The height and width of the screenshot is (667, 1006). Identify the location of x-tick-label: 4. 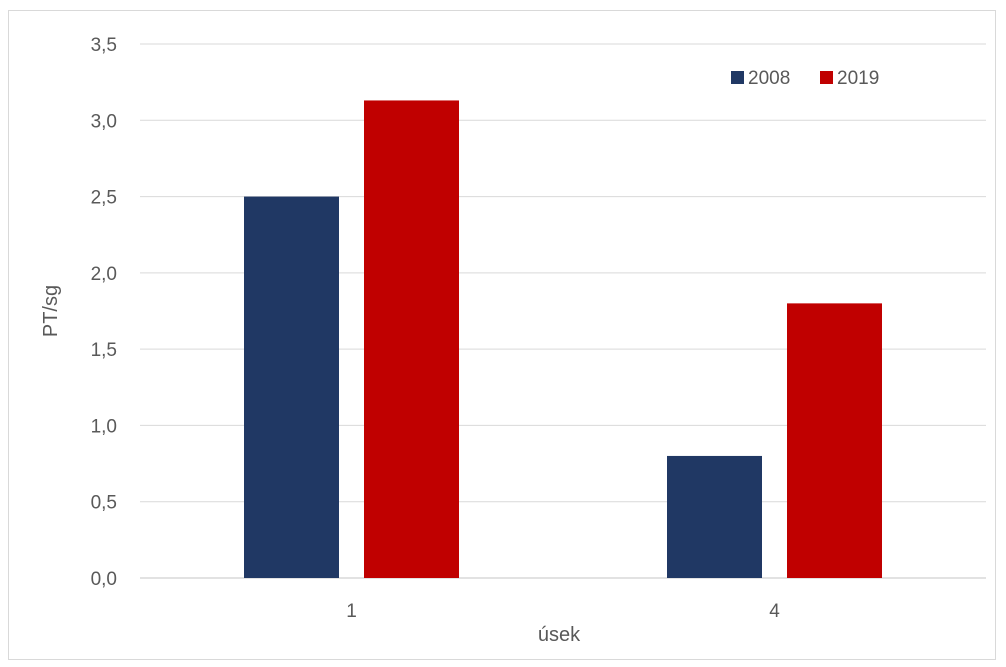
(774, 611).